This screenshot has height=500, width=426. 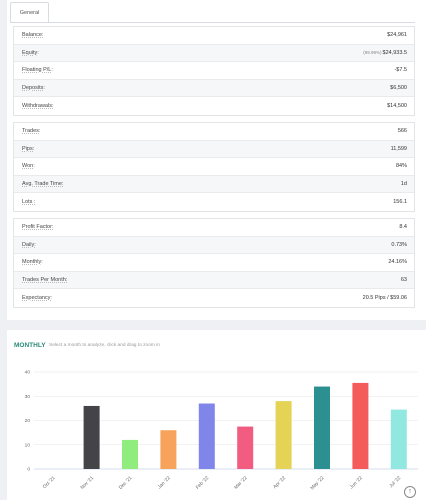 I want to click on x-tick-label: Dec '21, so click(x=126, y=483).